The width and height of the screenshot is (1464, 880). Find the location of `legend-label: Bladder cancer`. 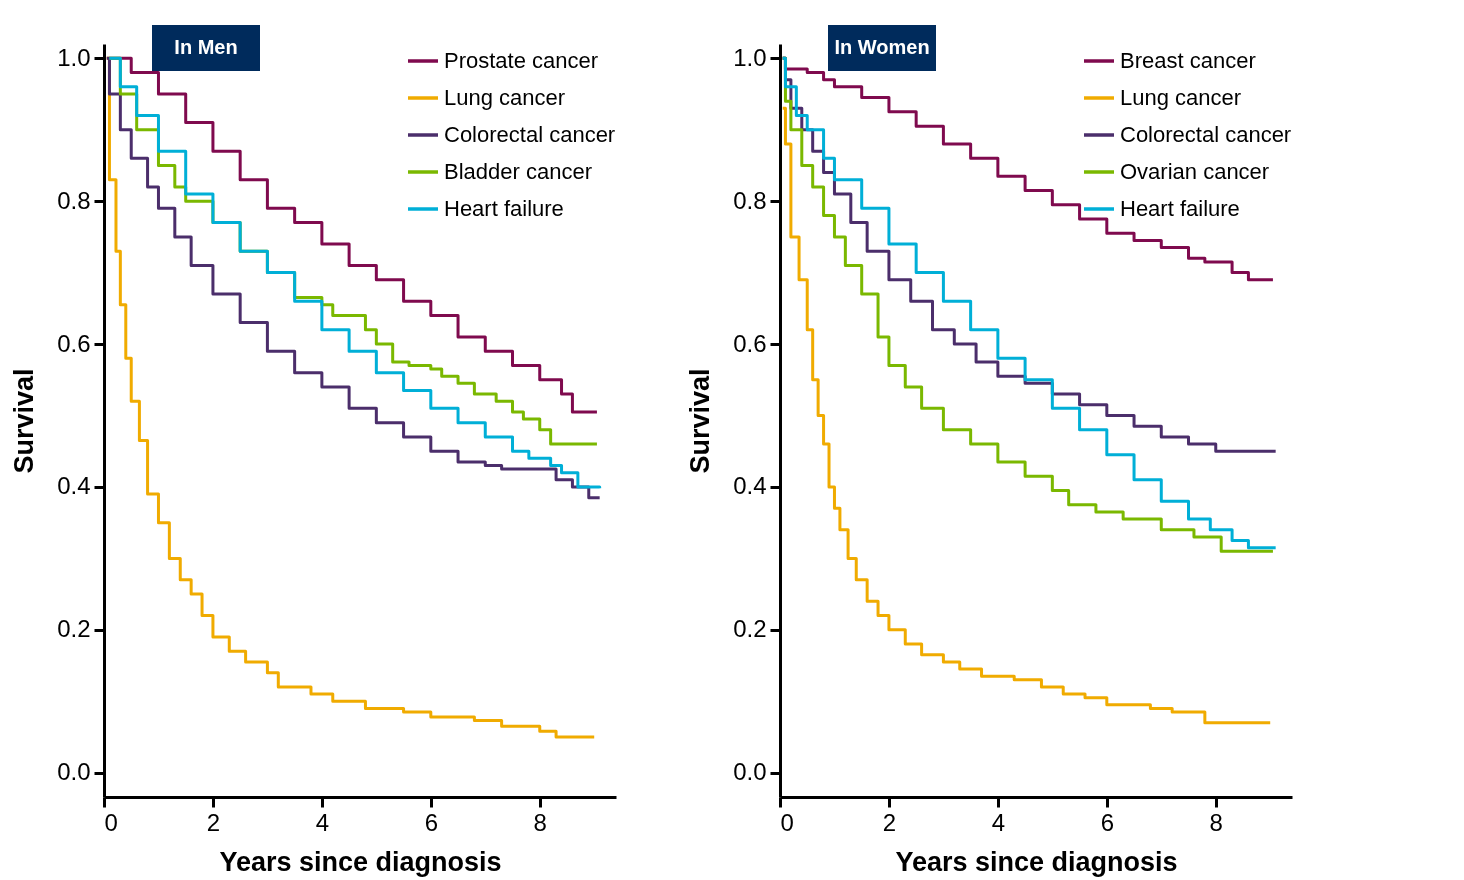

legend-label: Bladder cancer is located at coordinates (518, 171).